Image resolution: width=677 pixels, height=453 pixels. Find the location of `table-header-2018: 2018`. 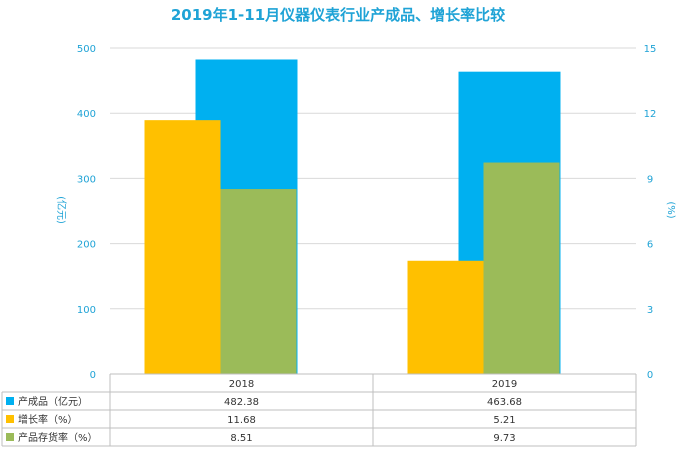

table-header-2018: 2018 is located at coordinates (241, 384).